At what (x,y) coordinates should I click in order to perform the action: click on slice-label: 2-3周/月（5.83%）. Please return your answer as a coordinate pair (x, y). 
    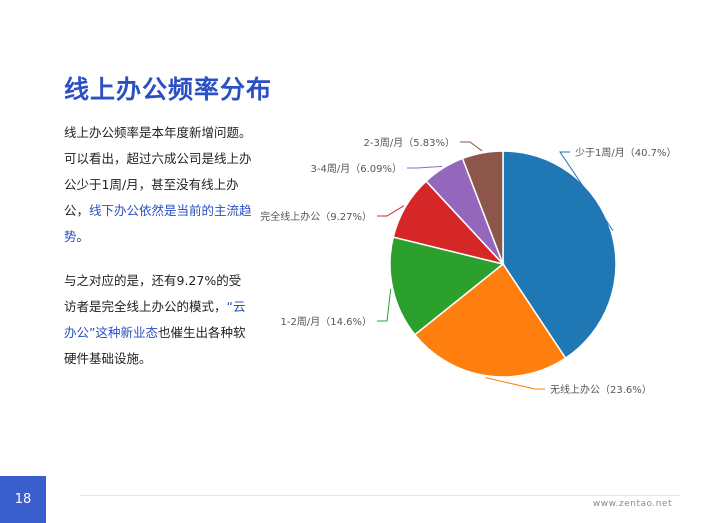
    Looking at the image, I should click on (409, 143).